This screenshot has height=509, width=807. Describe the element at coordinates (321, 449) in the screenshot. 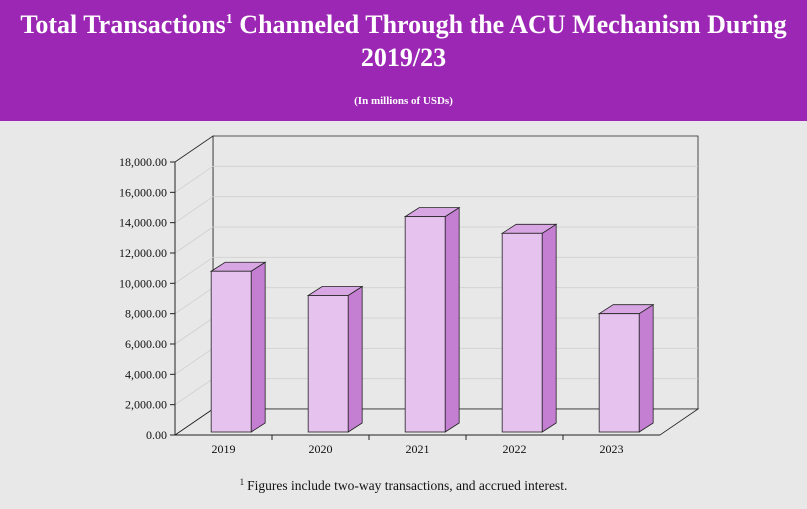

I see `x-tick-label: 2020` at that location.